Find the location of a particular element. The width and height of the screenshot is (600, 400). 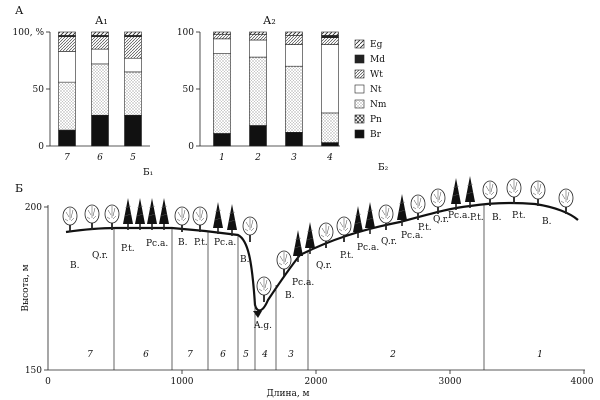

bar-segment-md is located at coordinates (330, 36).